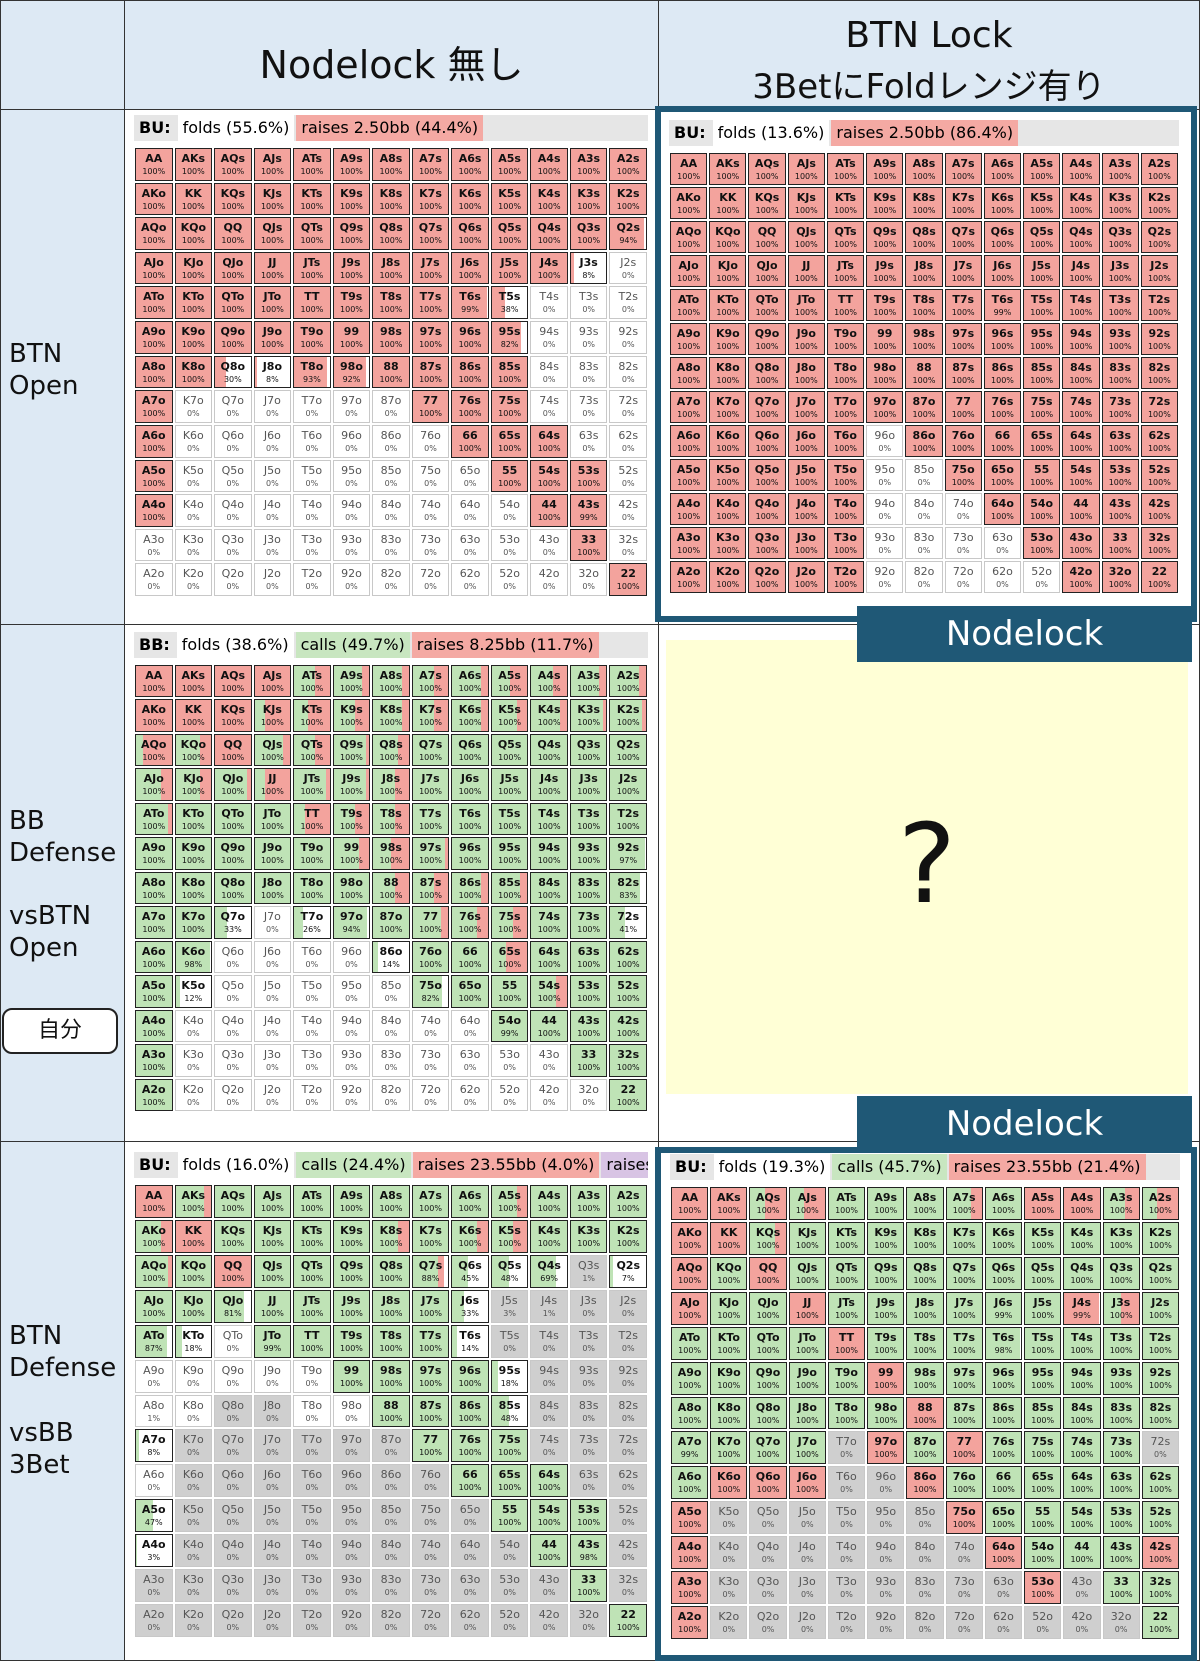  Describe the element at coordinates (391, 332) in the screenshot. I see `hand-name: 98s` at that location.